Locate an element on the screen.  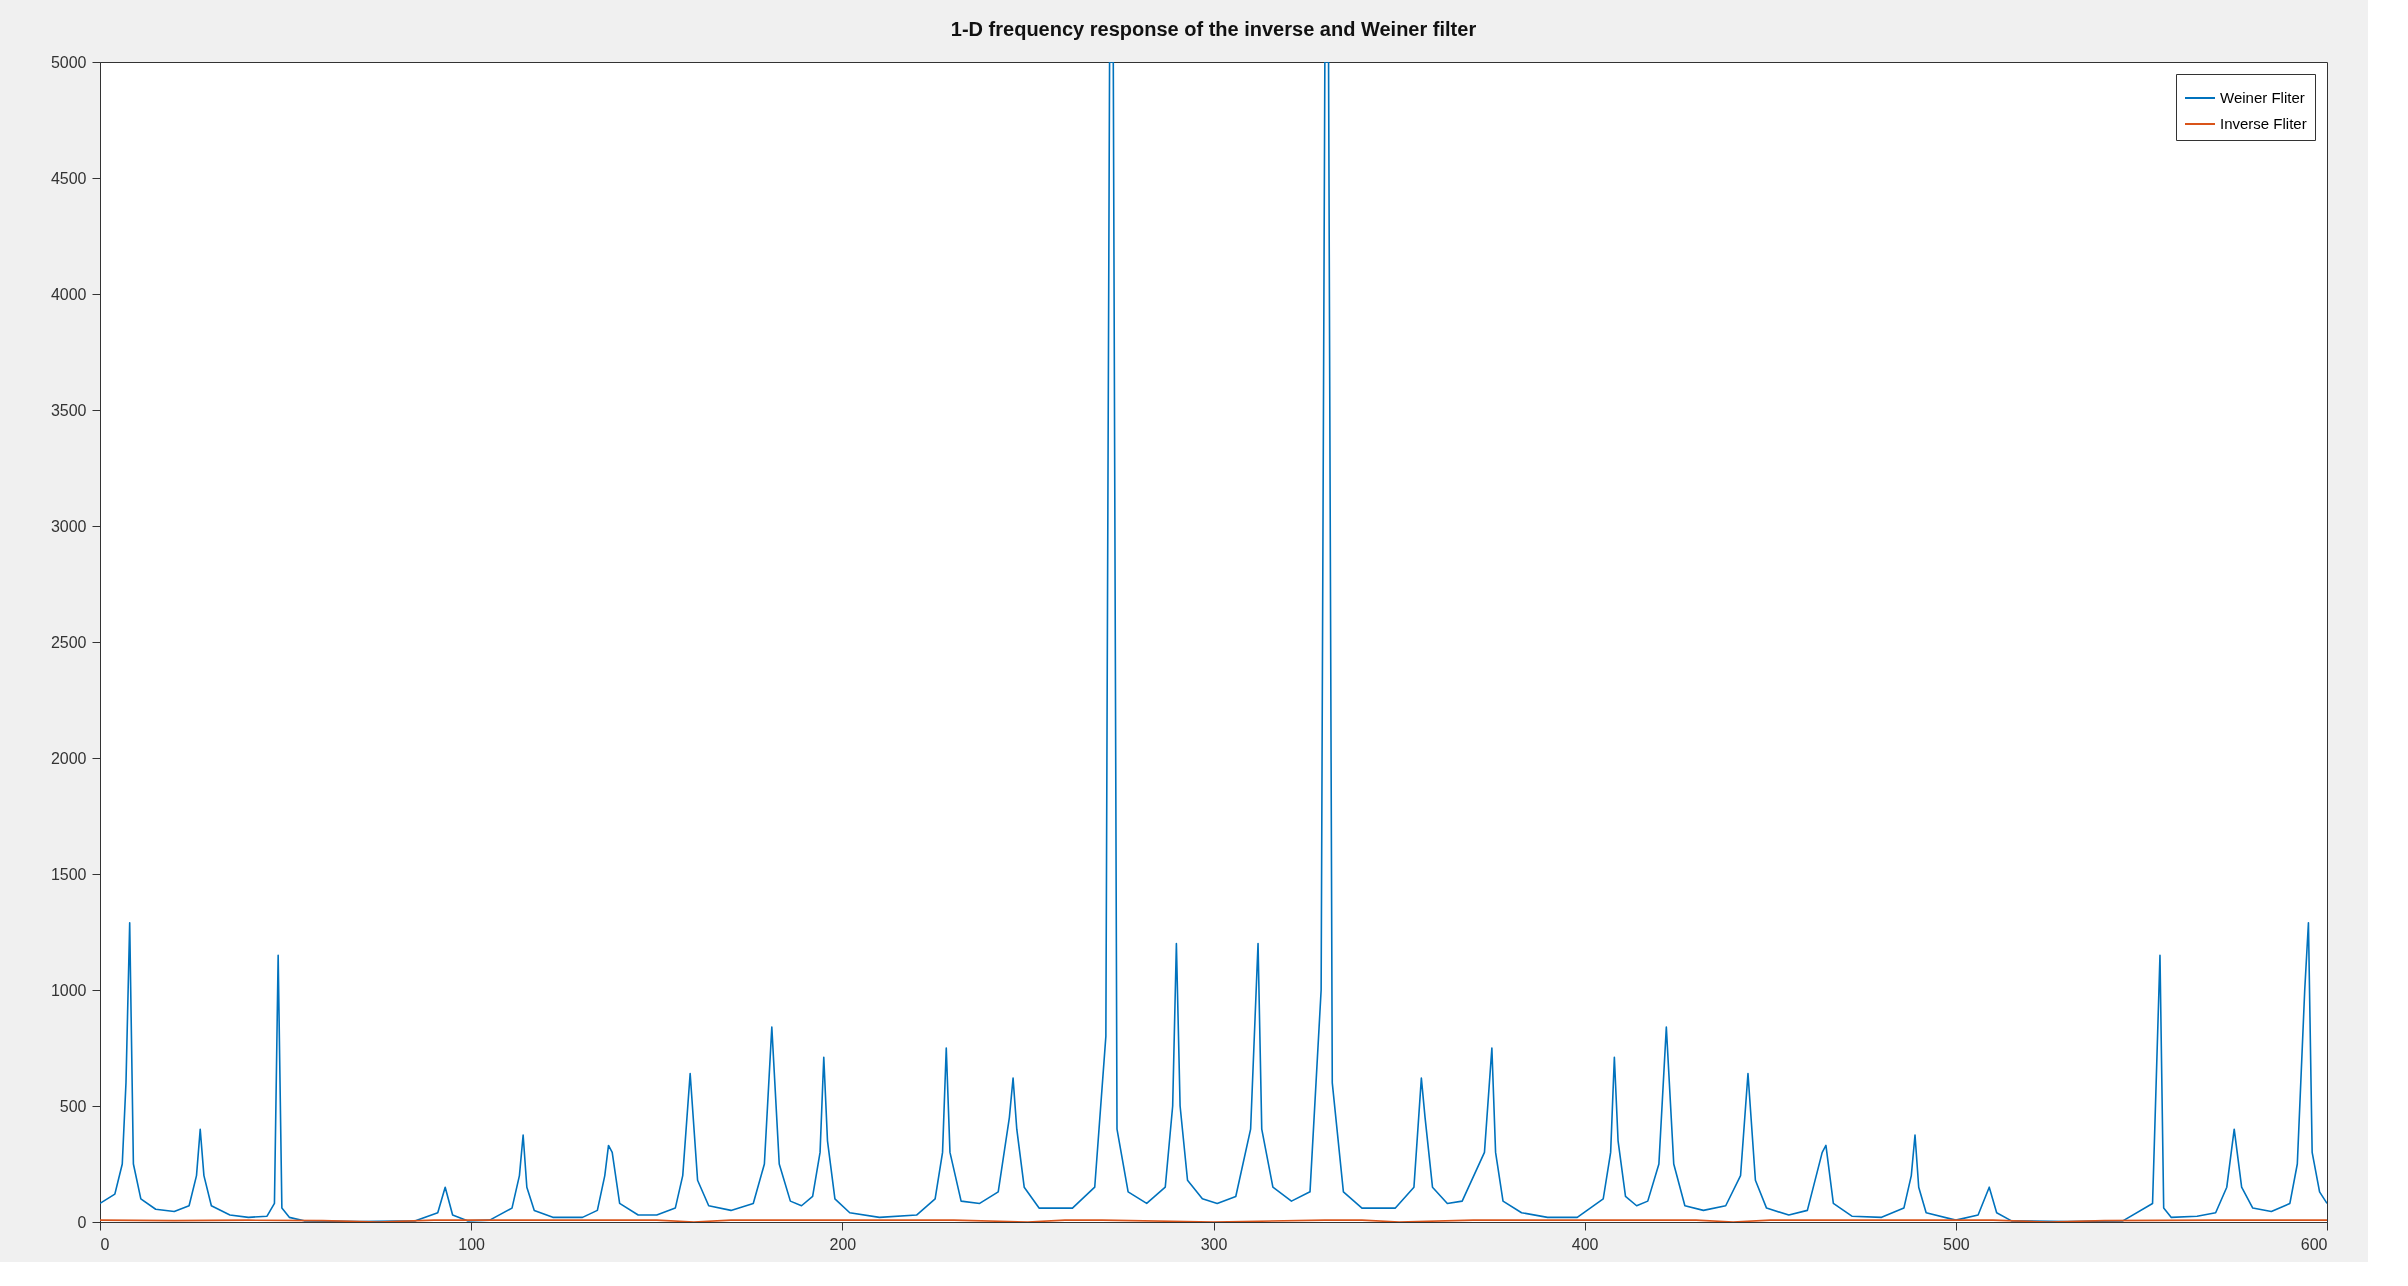
y-tick-label: 3500 is located at coordinates (68, 410).